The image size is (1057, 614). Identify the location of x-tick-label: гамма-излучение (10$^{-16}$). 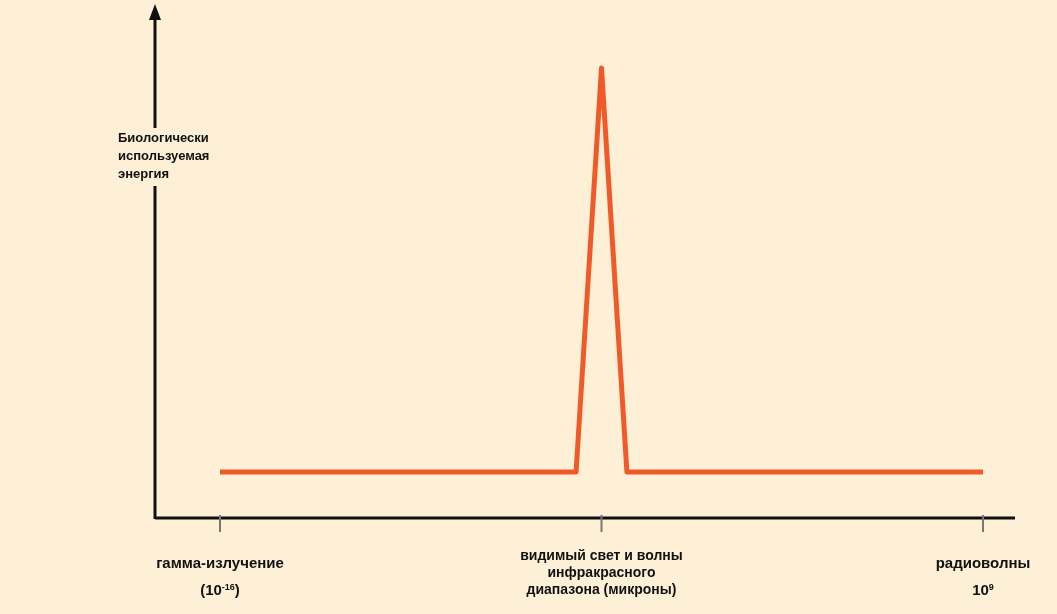
(220, 576).